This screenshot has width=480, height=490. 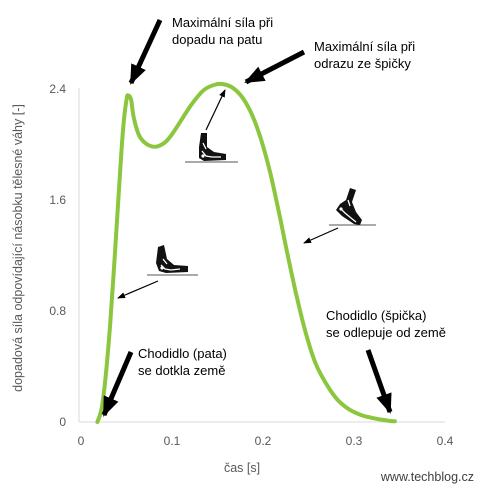 What do you see at coordinates (81, 441) in the screenshot?
I see `x-tick-label: 0` at bounding box center [81, 441].